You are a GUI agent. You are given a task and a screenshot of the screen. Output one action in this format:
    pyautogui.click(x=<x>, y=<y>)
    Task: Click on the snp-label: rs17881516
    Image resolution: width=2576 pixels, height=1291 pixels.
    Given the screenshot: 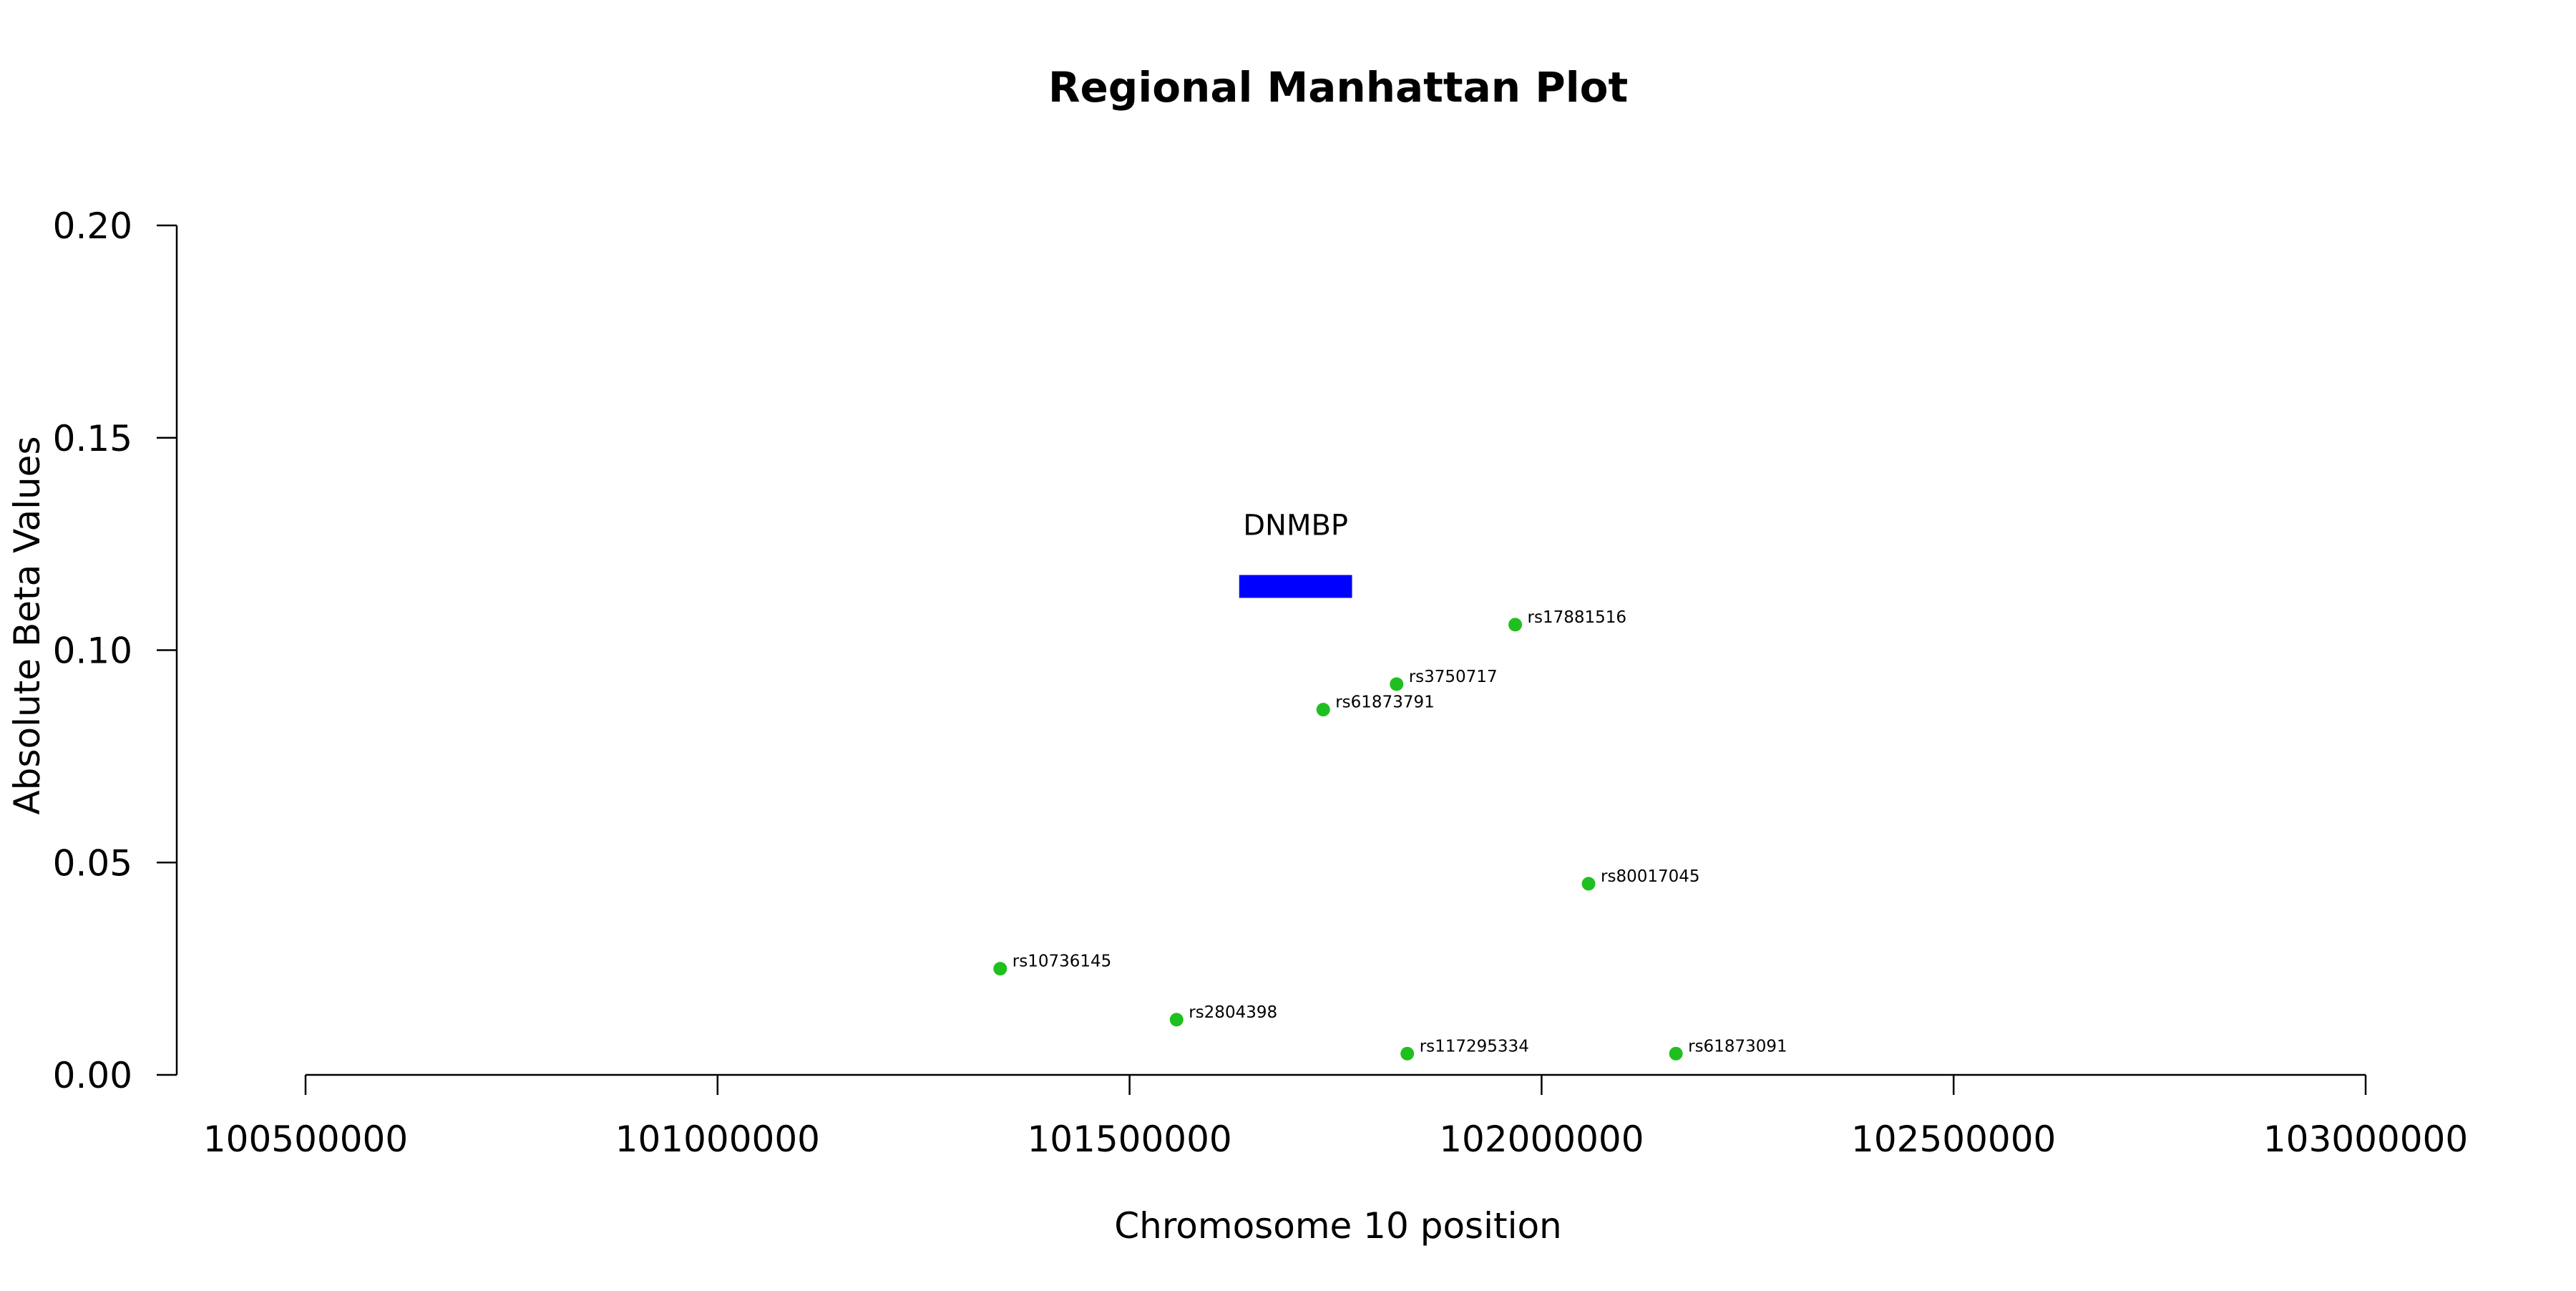 What is the action you would take?
    pyautogui.click(x=1577, y=617)
    